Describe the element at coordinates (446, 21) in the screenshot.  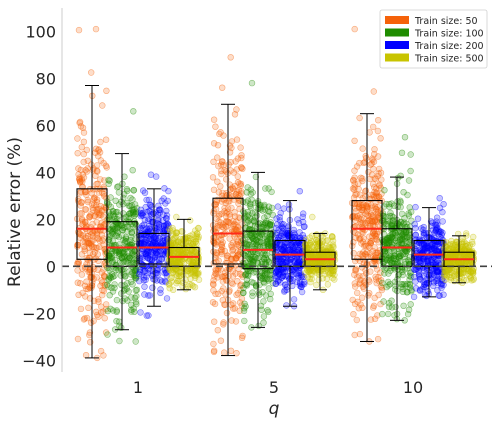
I see `legend-label: Train size: 50` at that location.